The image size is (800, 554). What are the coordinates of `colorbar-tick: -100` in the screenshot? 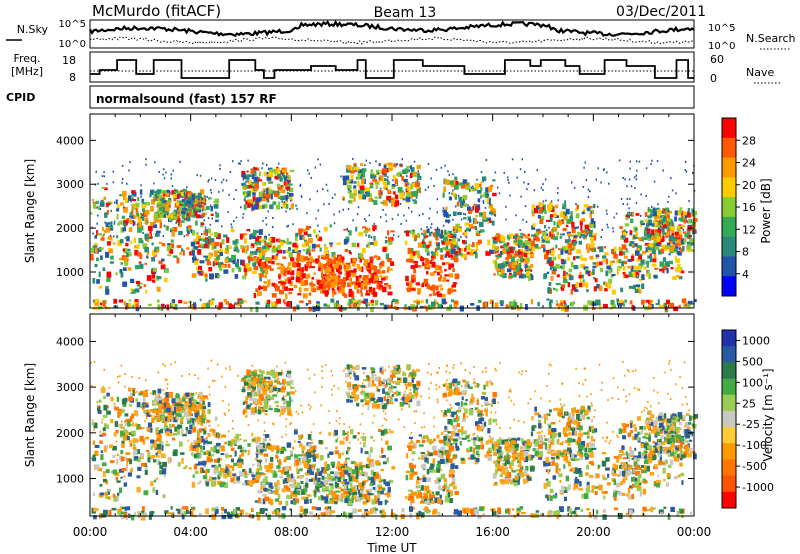 It's located at (754, 445).